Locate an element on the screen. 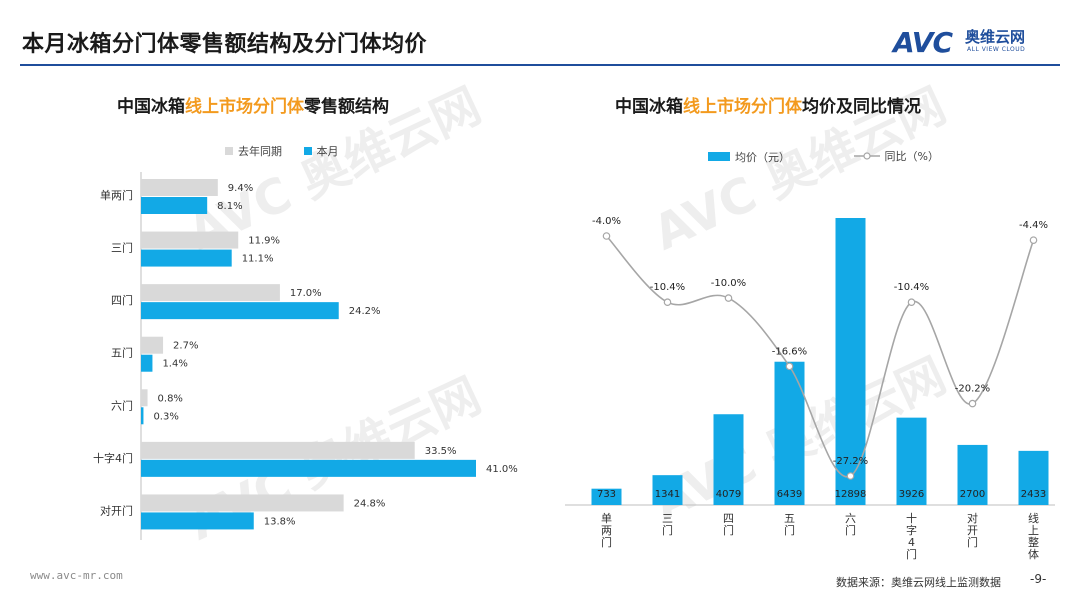 The width and height of the screenshot is (1080, 608). footer-source: 数据来源：奥维云网线上监测数据 is located at coordinates (918, 582).